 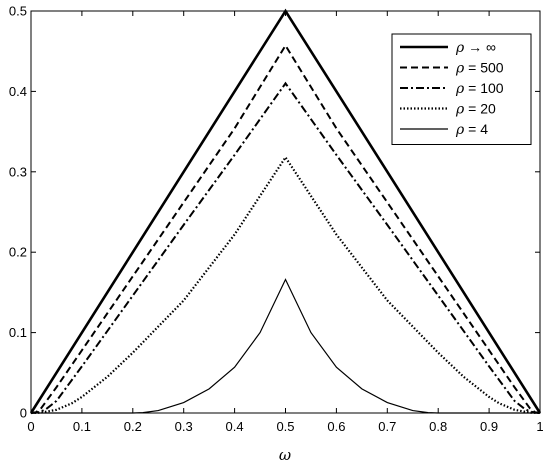 What do you see at coordinates (387, 426) in the screenshot?
I see `x-tick-label: 0.7` at bounding box center [387, 426].